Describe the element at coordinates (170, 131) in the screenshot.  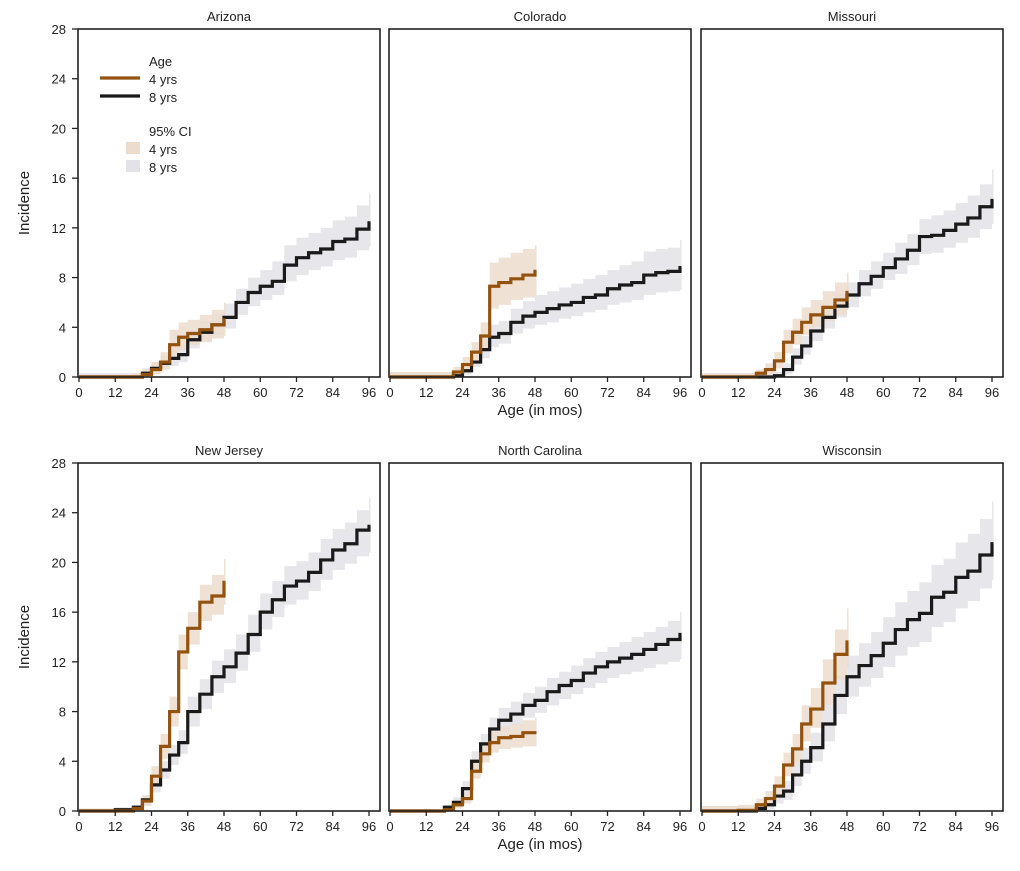
I see `legend-ci-title: 95% CI` at that location.